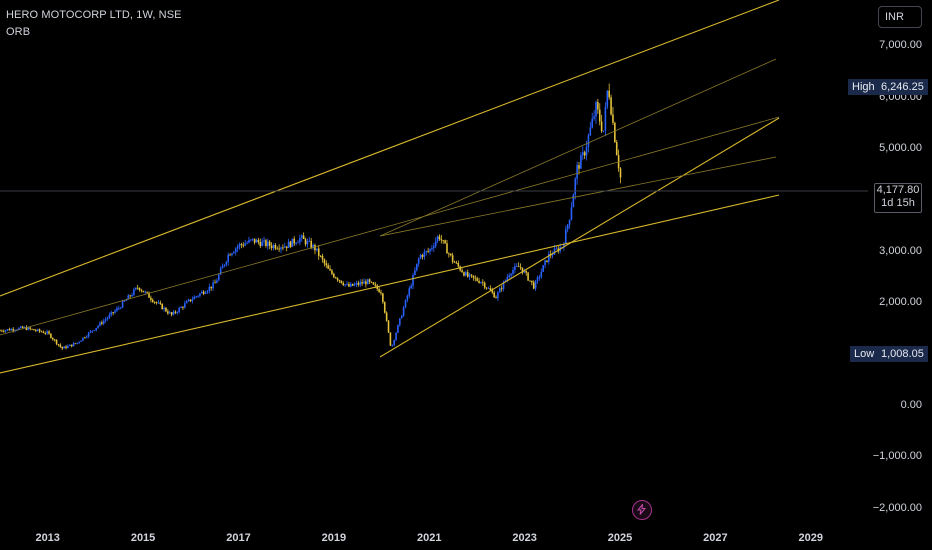  Describe the element at coordinates (715, 538) in the screenshot. I see `x-axis-tick-label: 2027` at that location.